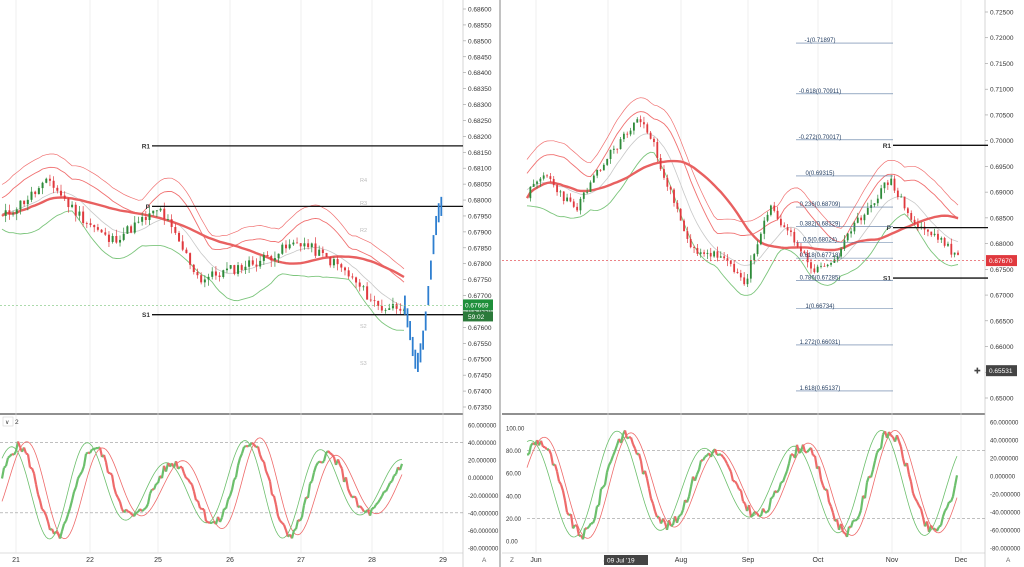 The width and height of the screenshot is (1024, 567). Describe the element at coordinates (514, 475) in the screenshot. I see `oscillator-left-axis-label: 60.00` at that location.